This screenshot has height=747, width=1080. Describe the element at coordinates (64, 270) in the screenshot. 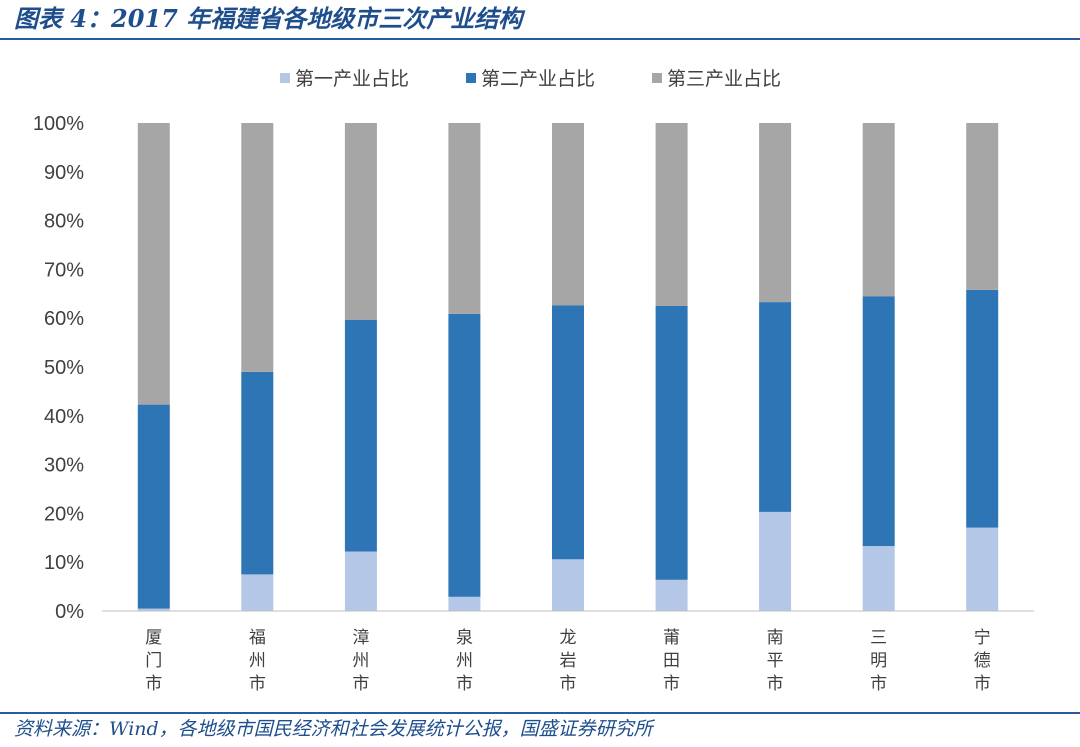

I see `y-tick-label: 70%` at that location.